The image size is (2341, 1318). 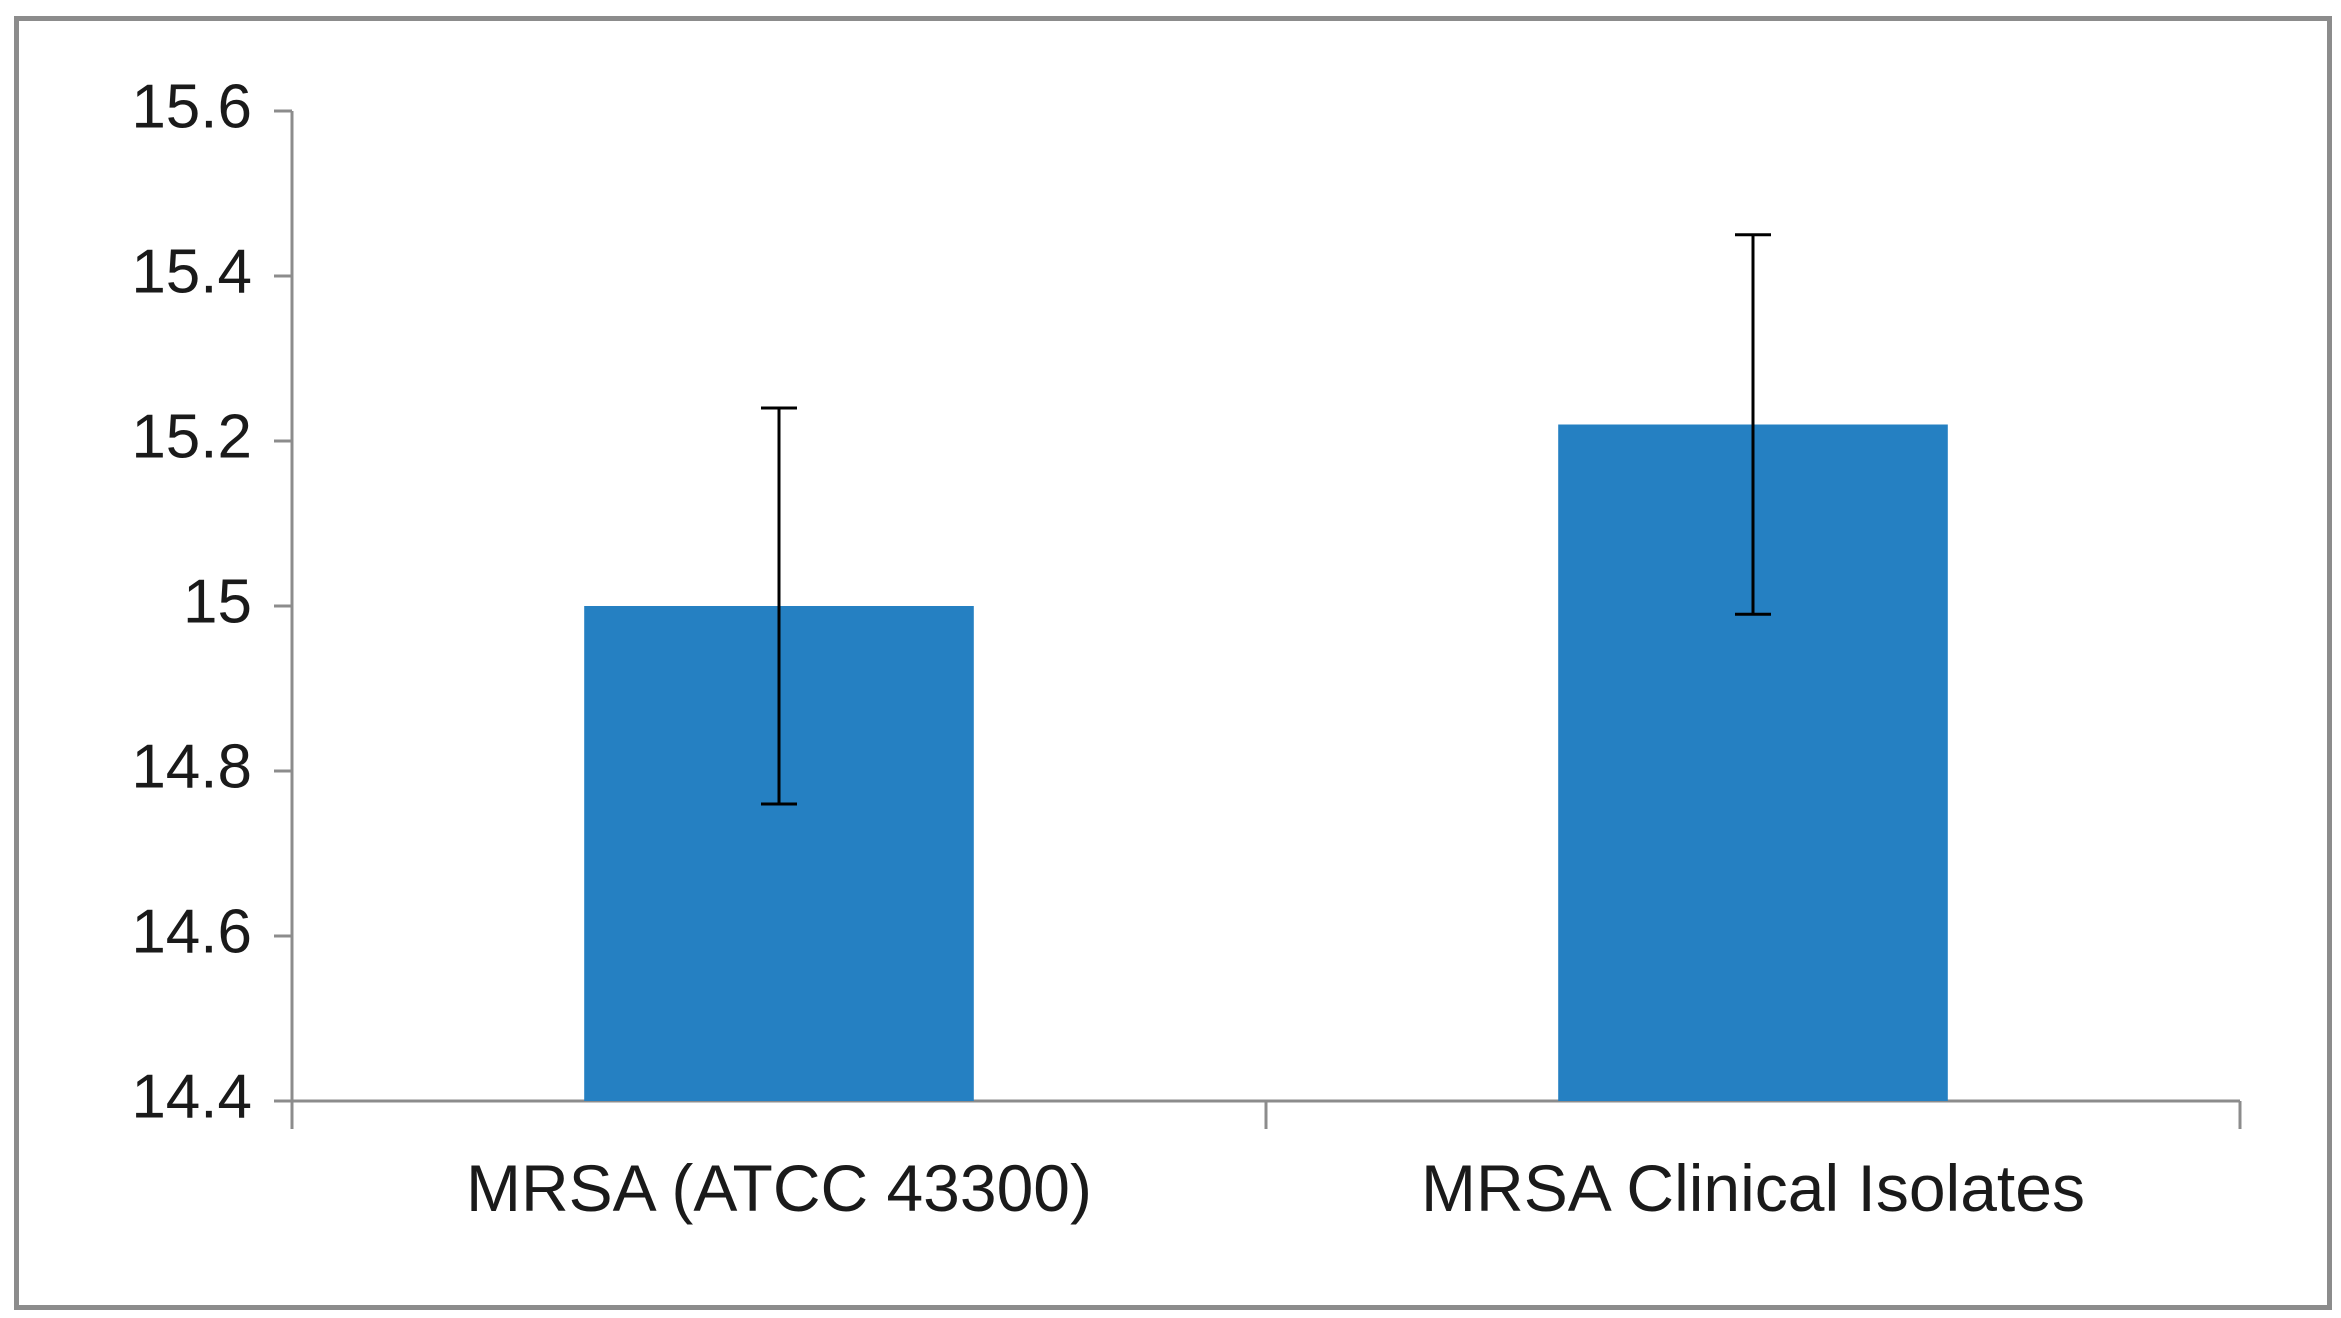 What do you see at coordinates (779, 1188) in the screenshot?
I see `category-label: MRSA (ATCC 43300)` at bounding box center [779, 1188].